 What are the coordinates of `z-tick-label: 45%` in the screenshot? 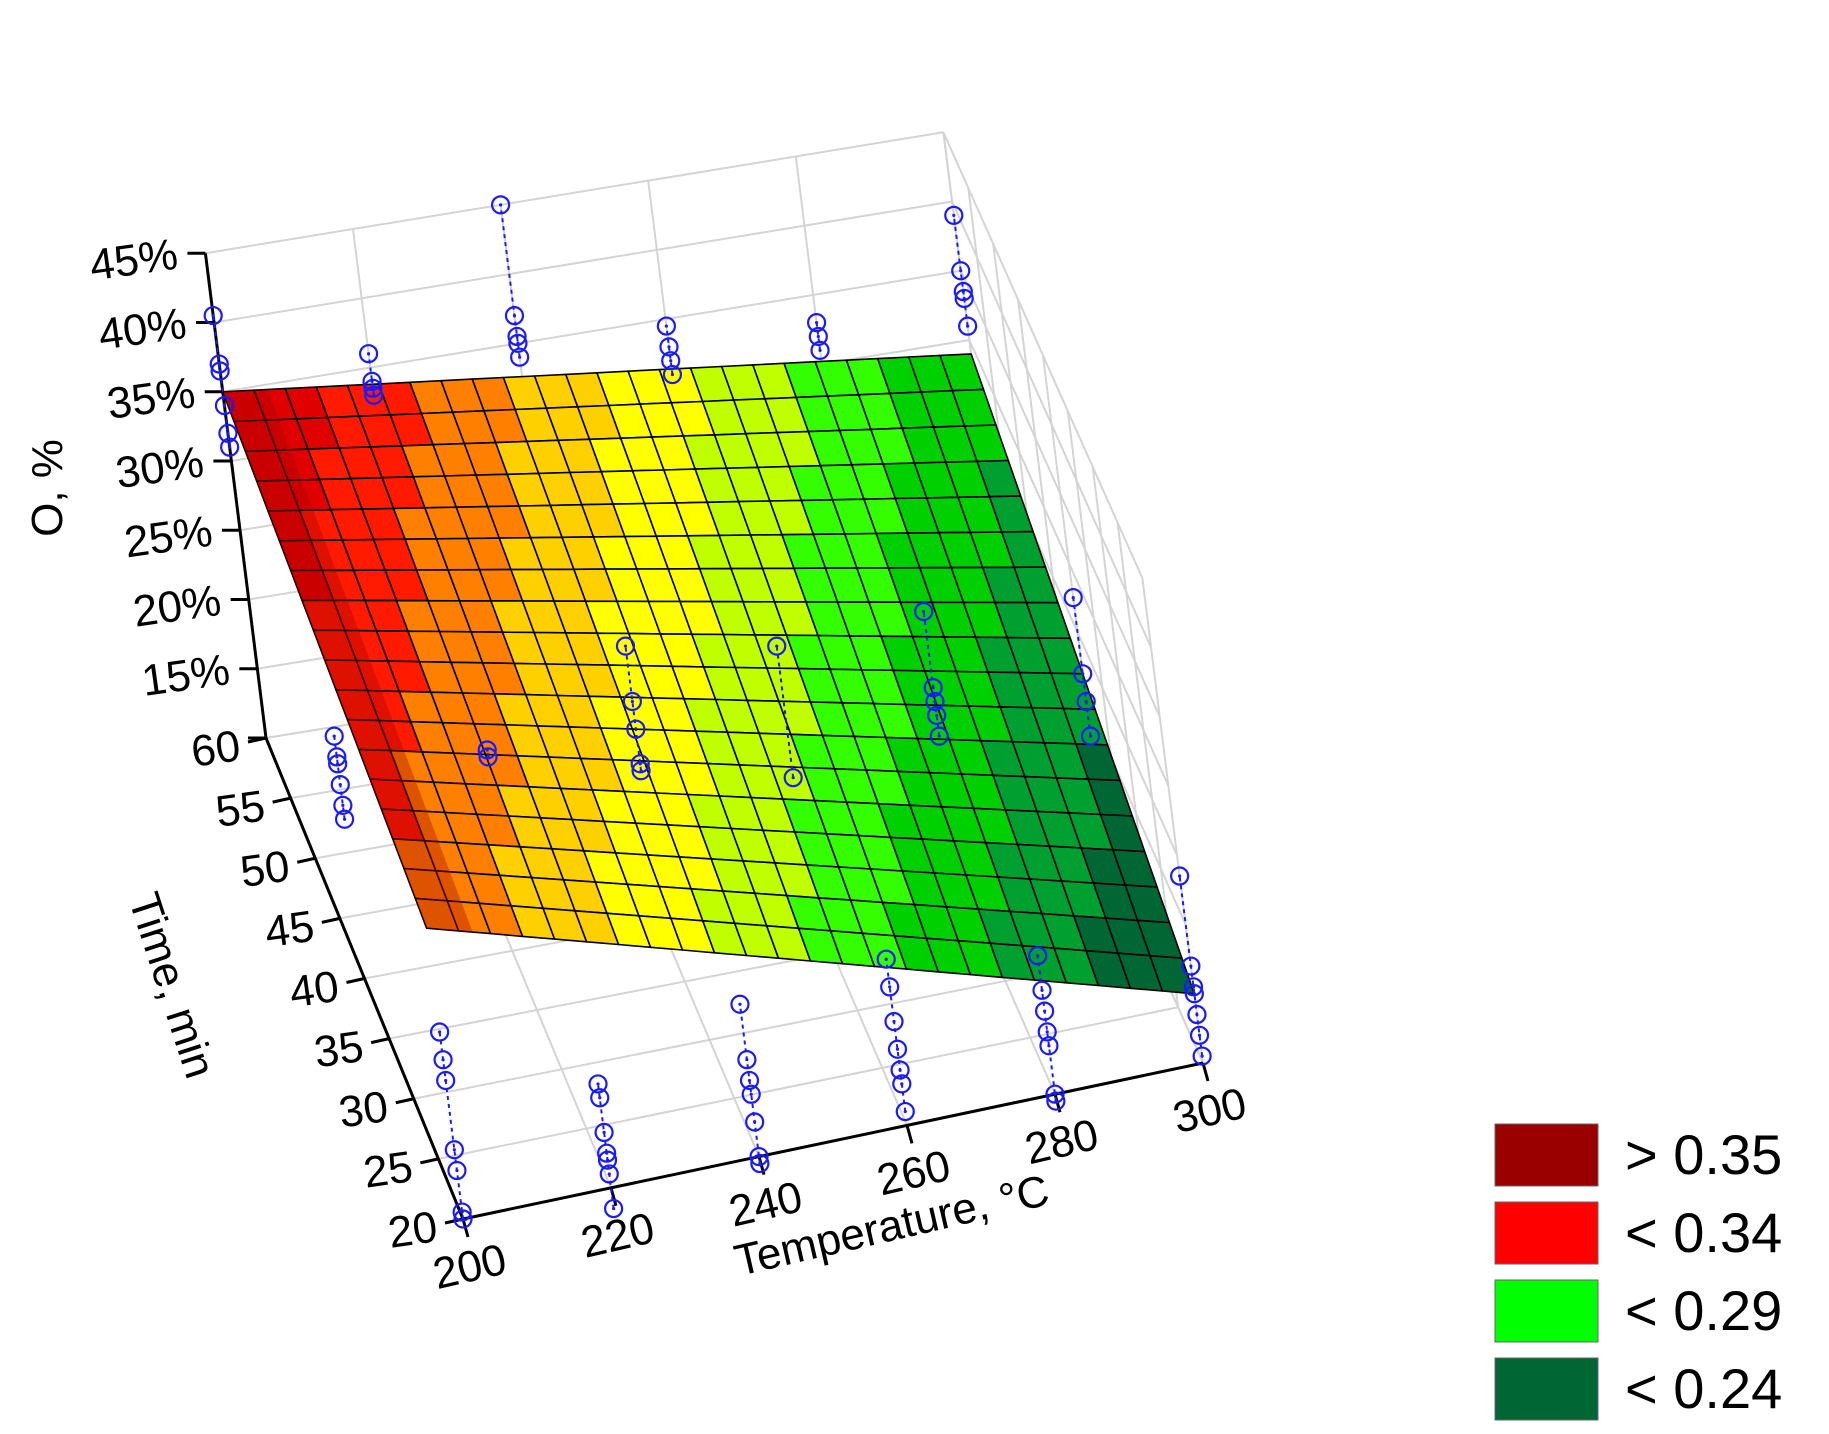 It's located at (134, 260).